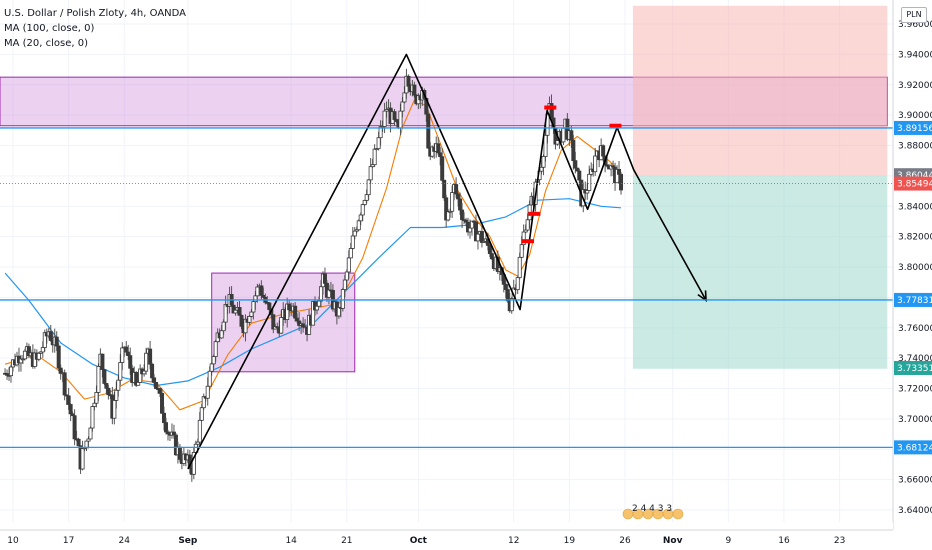  Describe the element at coordinates (914, 129) in the screenshot. I see `price-tag-label: 3.89156` at that location.